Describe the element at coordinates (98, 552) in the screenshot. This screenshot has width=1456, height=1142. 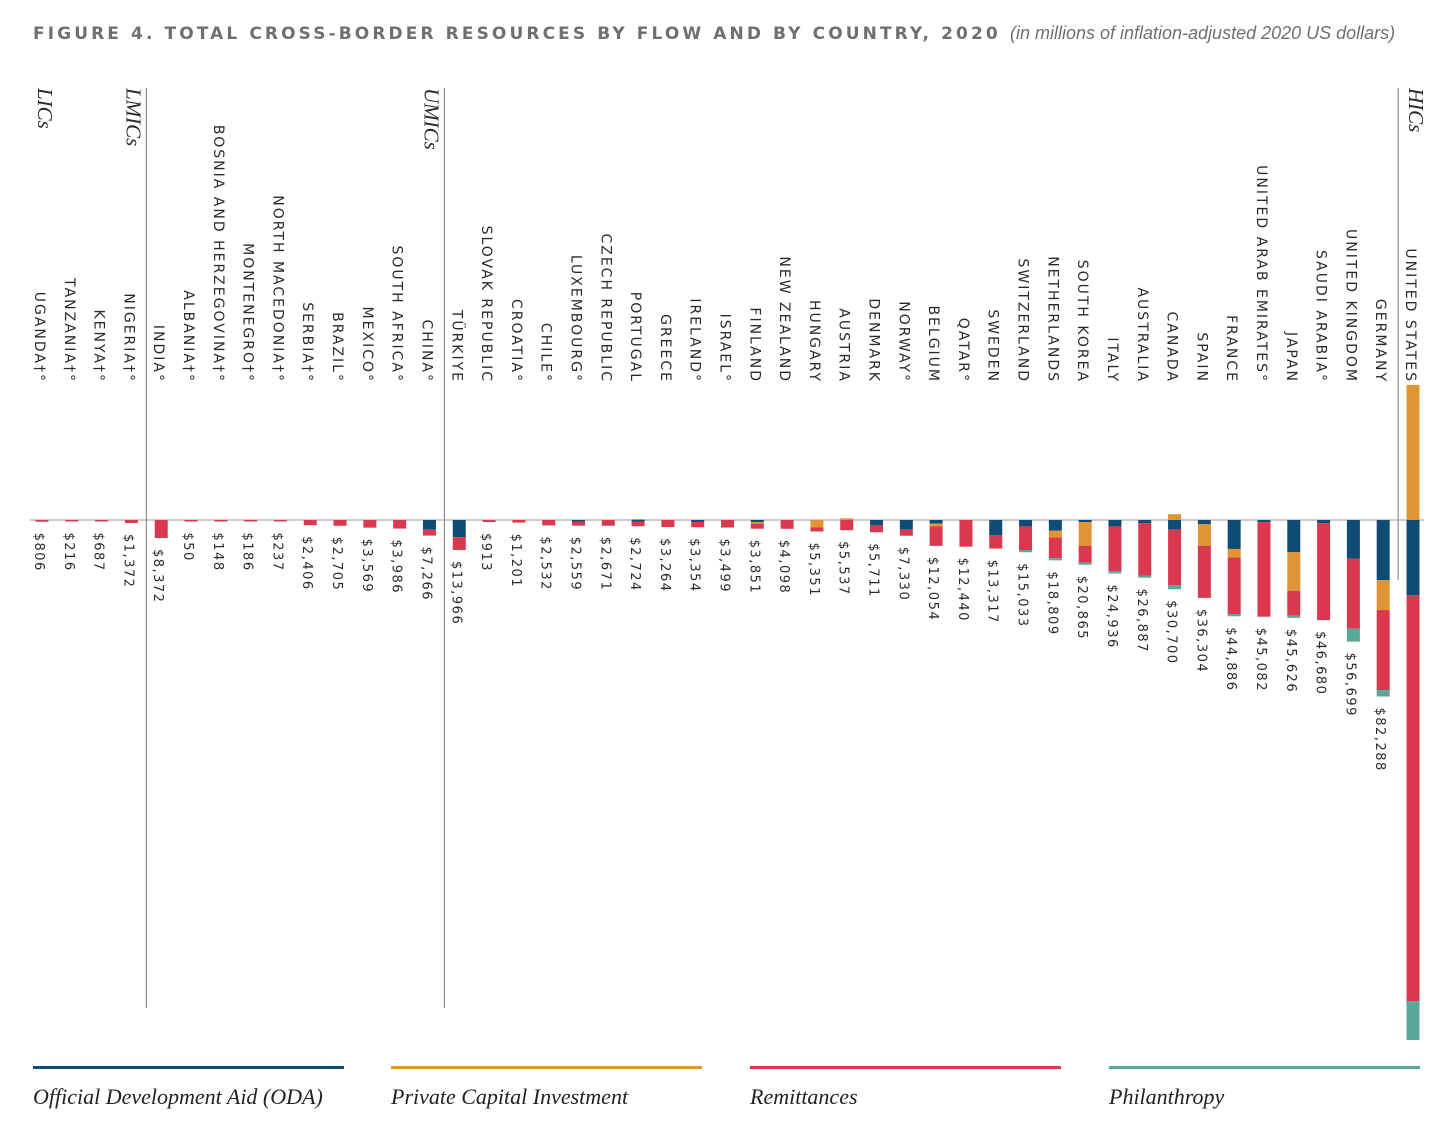
I see `total-label: $687` at that location.